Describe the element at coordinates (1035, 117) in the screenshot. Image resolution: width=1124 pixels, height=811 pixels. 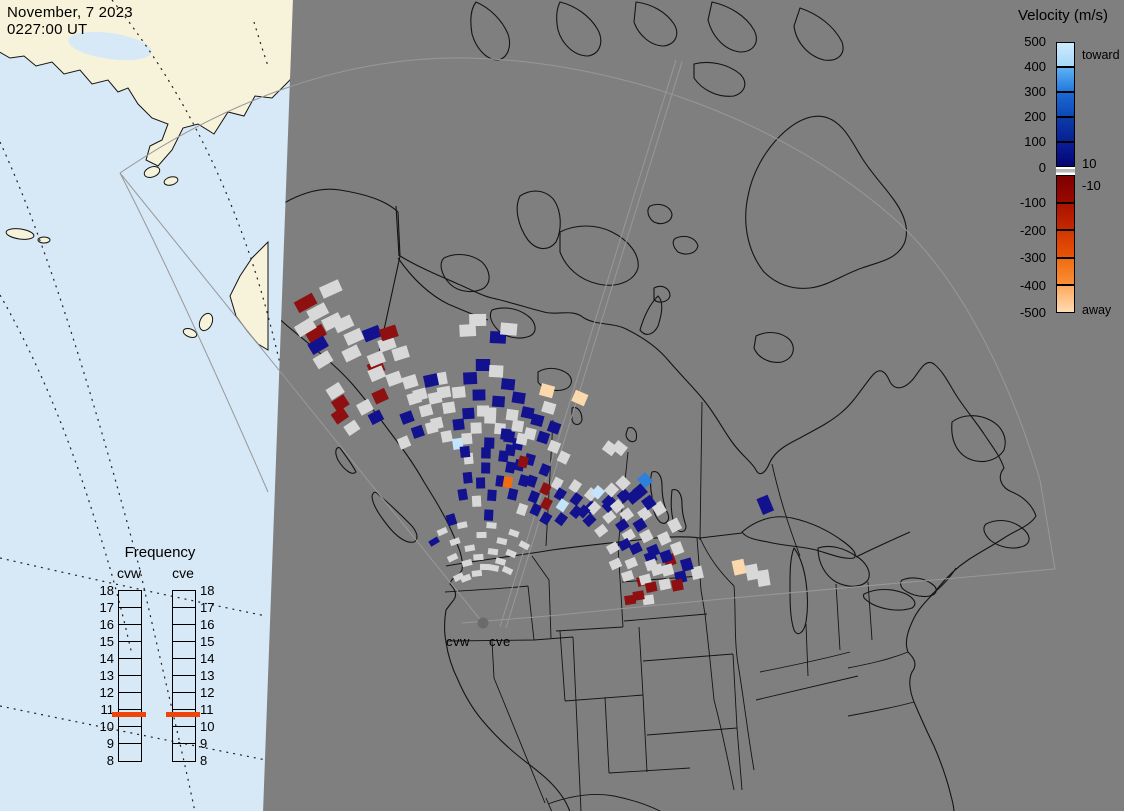
I see `colorbar-tick-label: 200` at that location.